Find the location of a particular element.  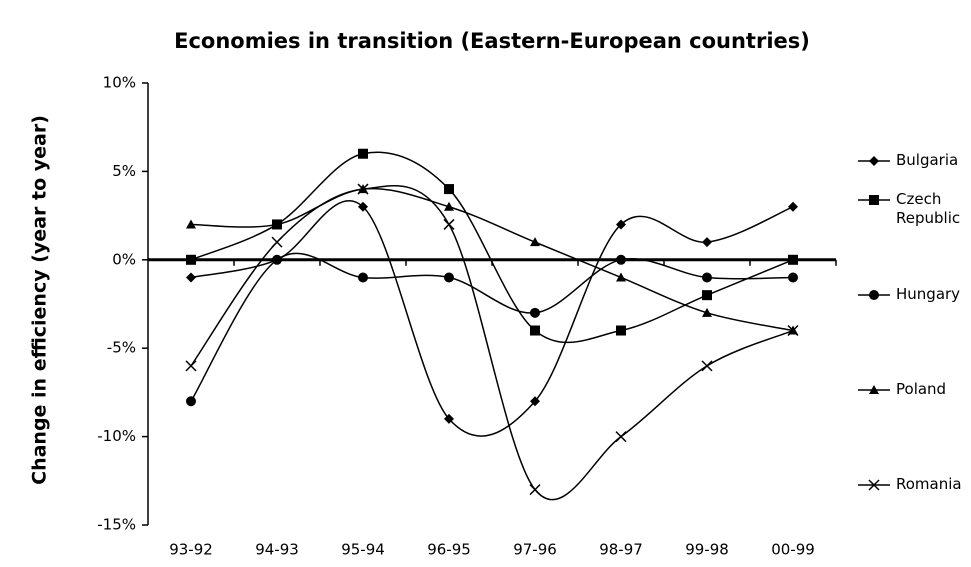

legend-label: Czech Republic is located at coordinates (928, 208).